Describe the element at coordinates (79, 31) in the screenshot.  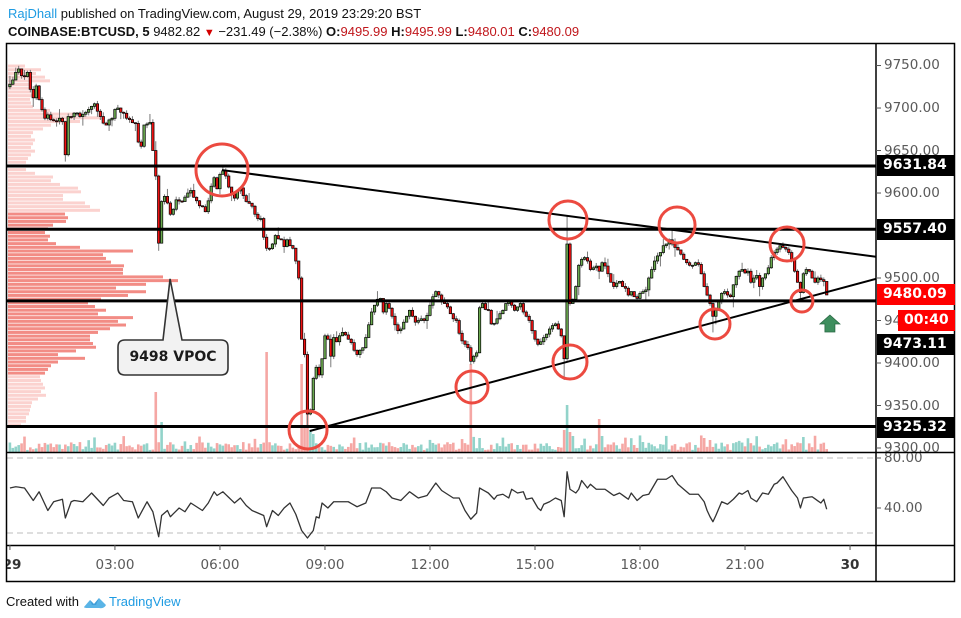
I see `symbol-label: COINBASE:BTCUSD, 5` at that location.